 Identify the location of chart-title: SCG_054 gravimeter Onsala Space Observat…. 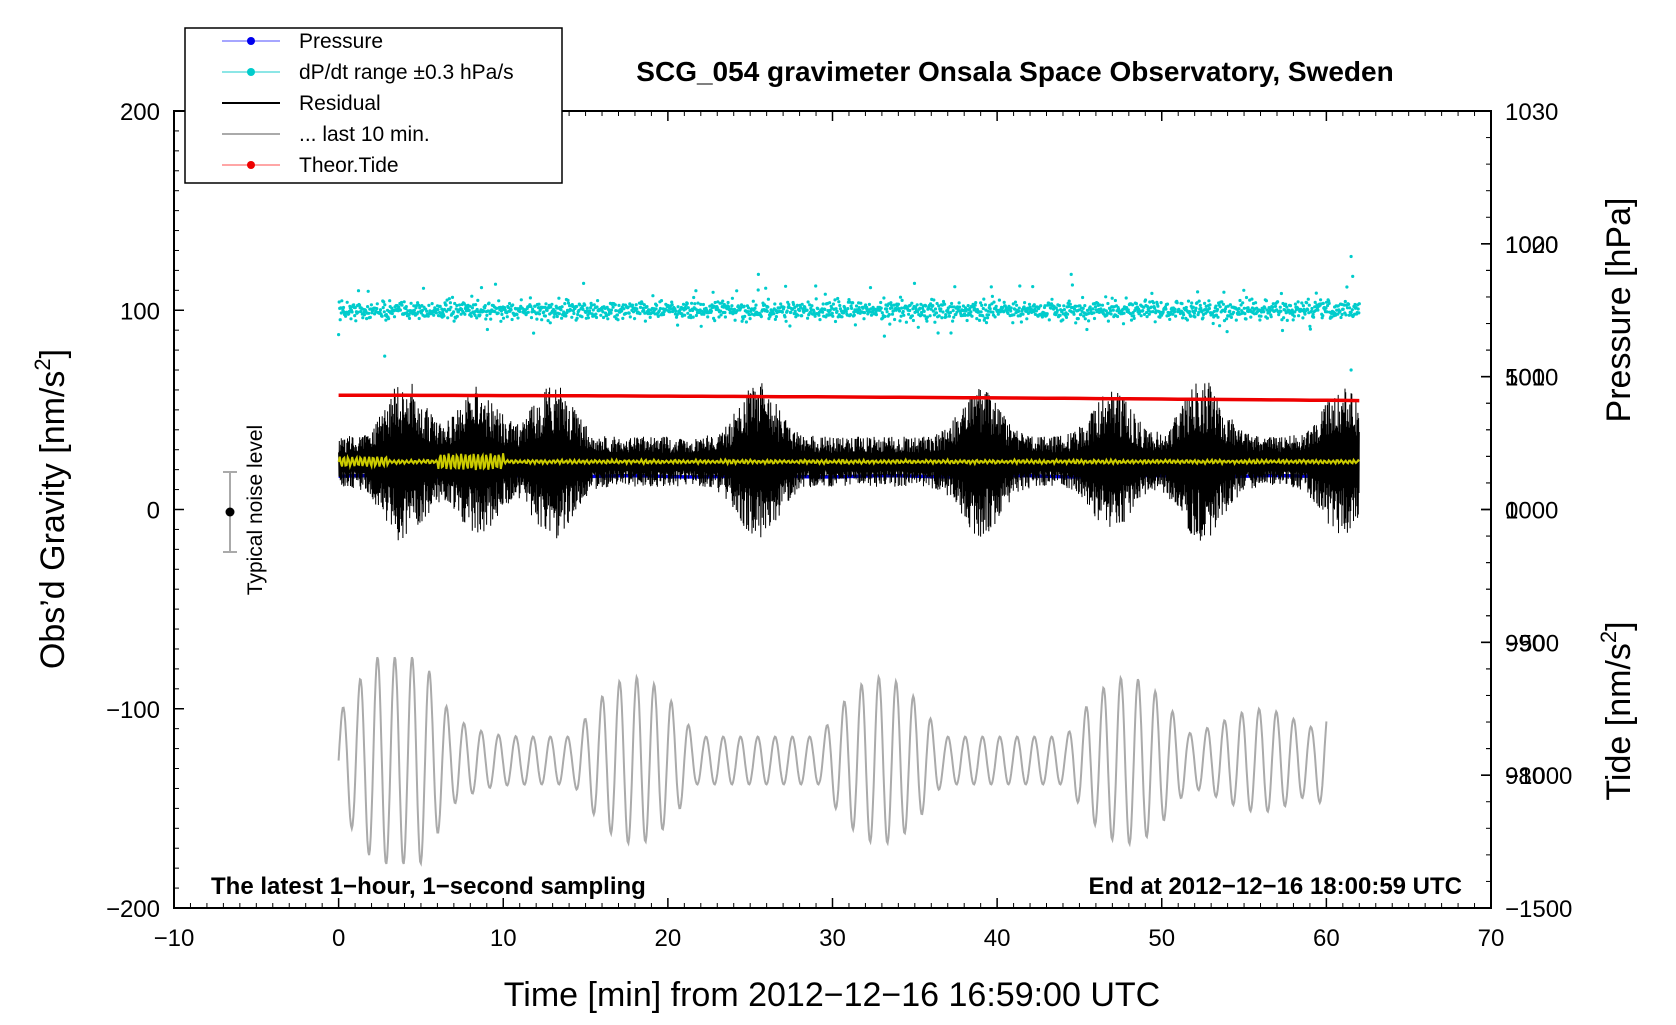
(1014, 71).